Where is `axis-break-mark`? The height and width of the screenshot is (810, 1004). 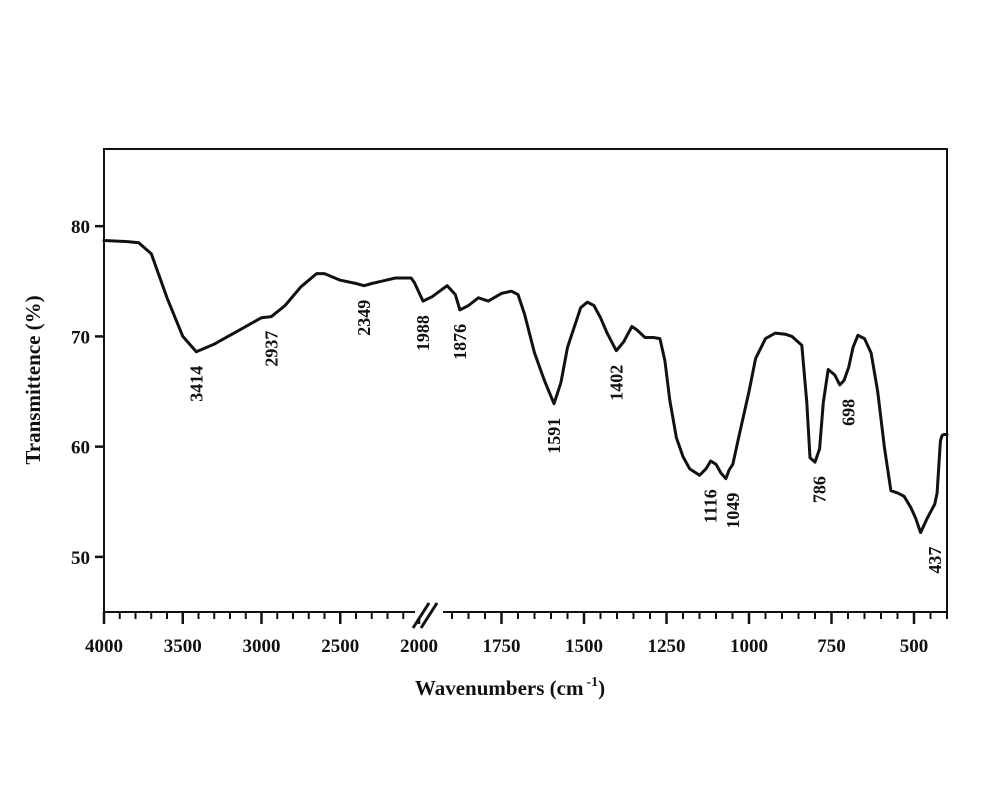
axis-break-mark is located at coordinates (427, 615).